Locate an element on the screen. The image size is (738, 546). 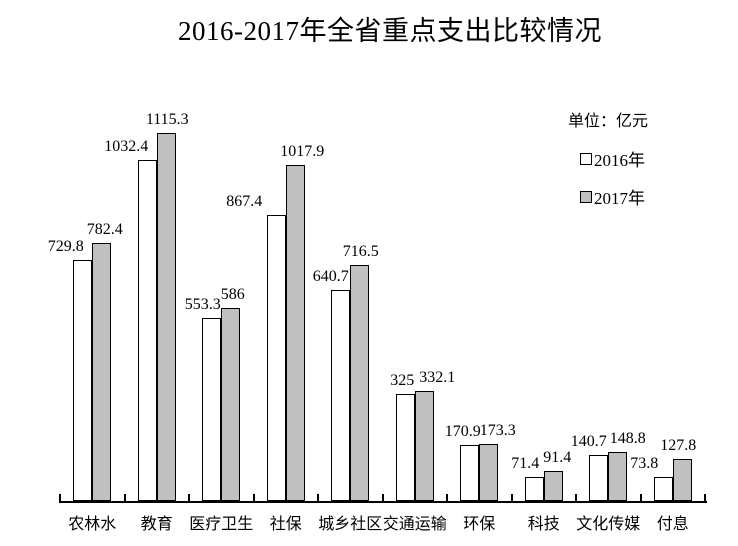
bar-2016年-社保 is located at coordinates (276, 357).